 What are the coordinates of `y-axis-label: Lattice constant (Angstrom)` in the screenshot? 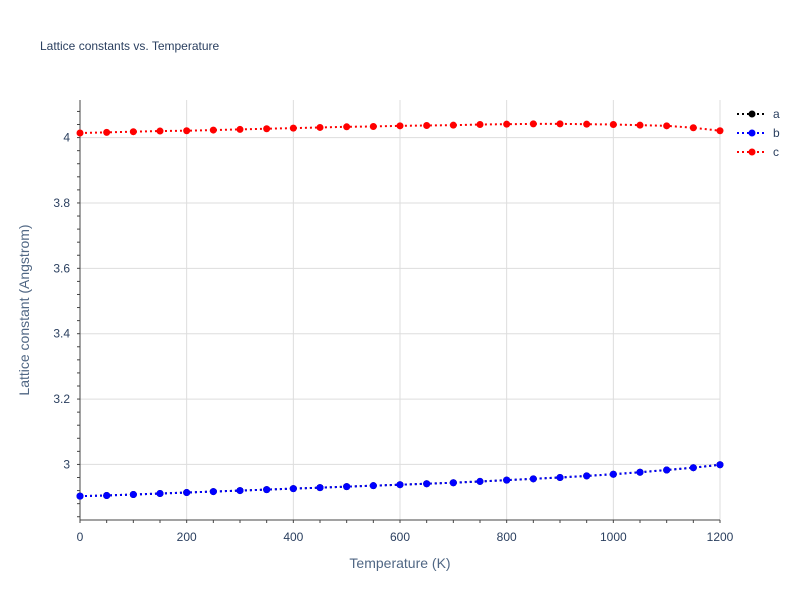 It's located at (24, 309).